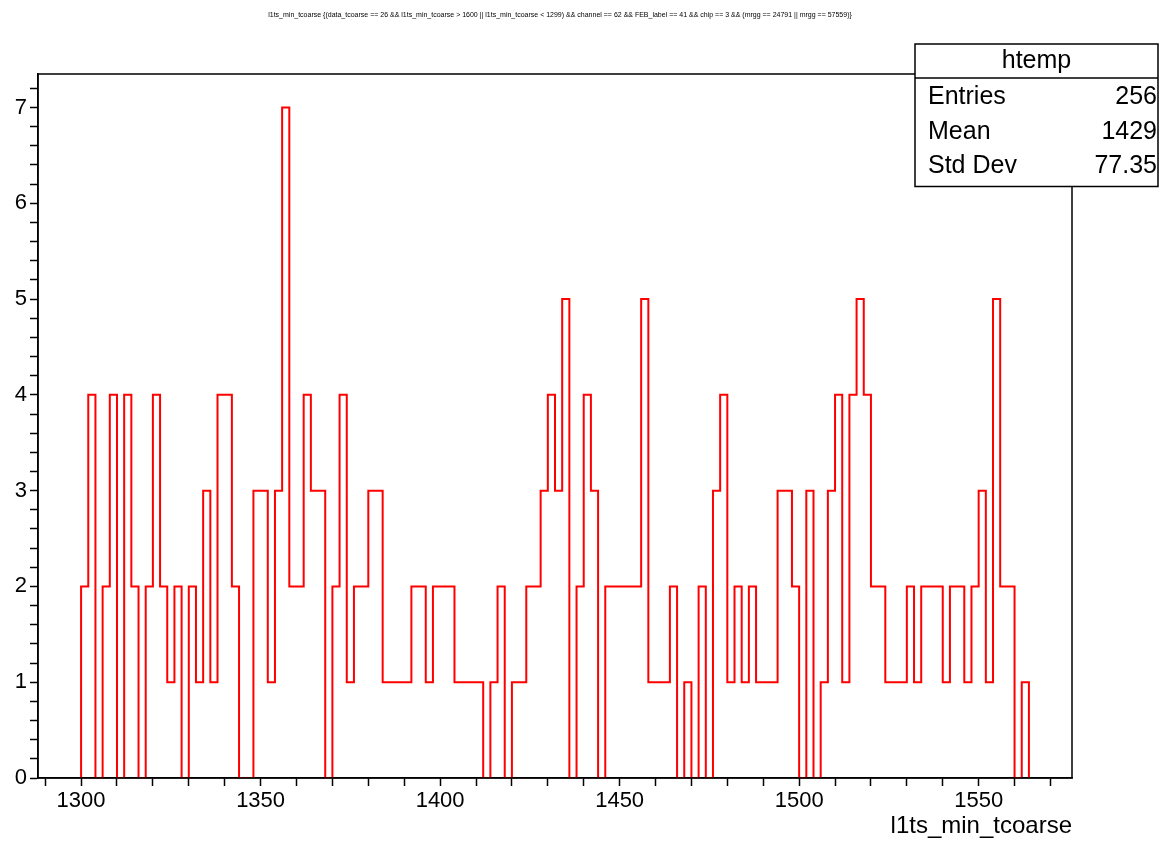 This screenshot has height=841, width=1159. What do you see at coordinates (1125, 164) in the screenshot?
I see `text: 77.35` at bounding box center [1125, 164].